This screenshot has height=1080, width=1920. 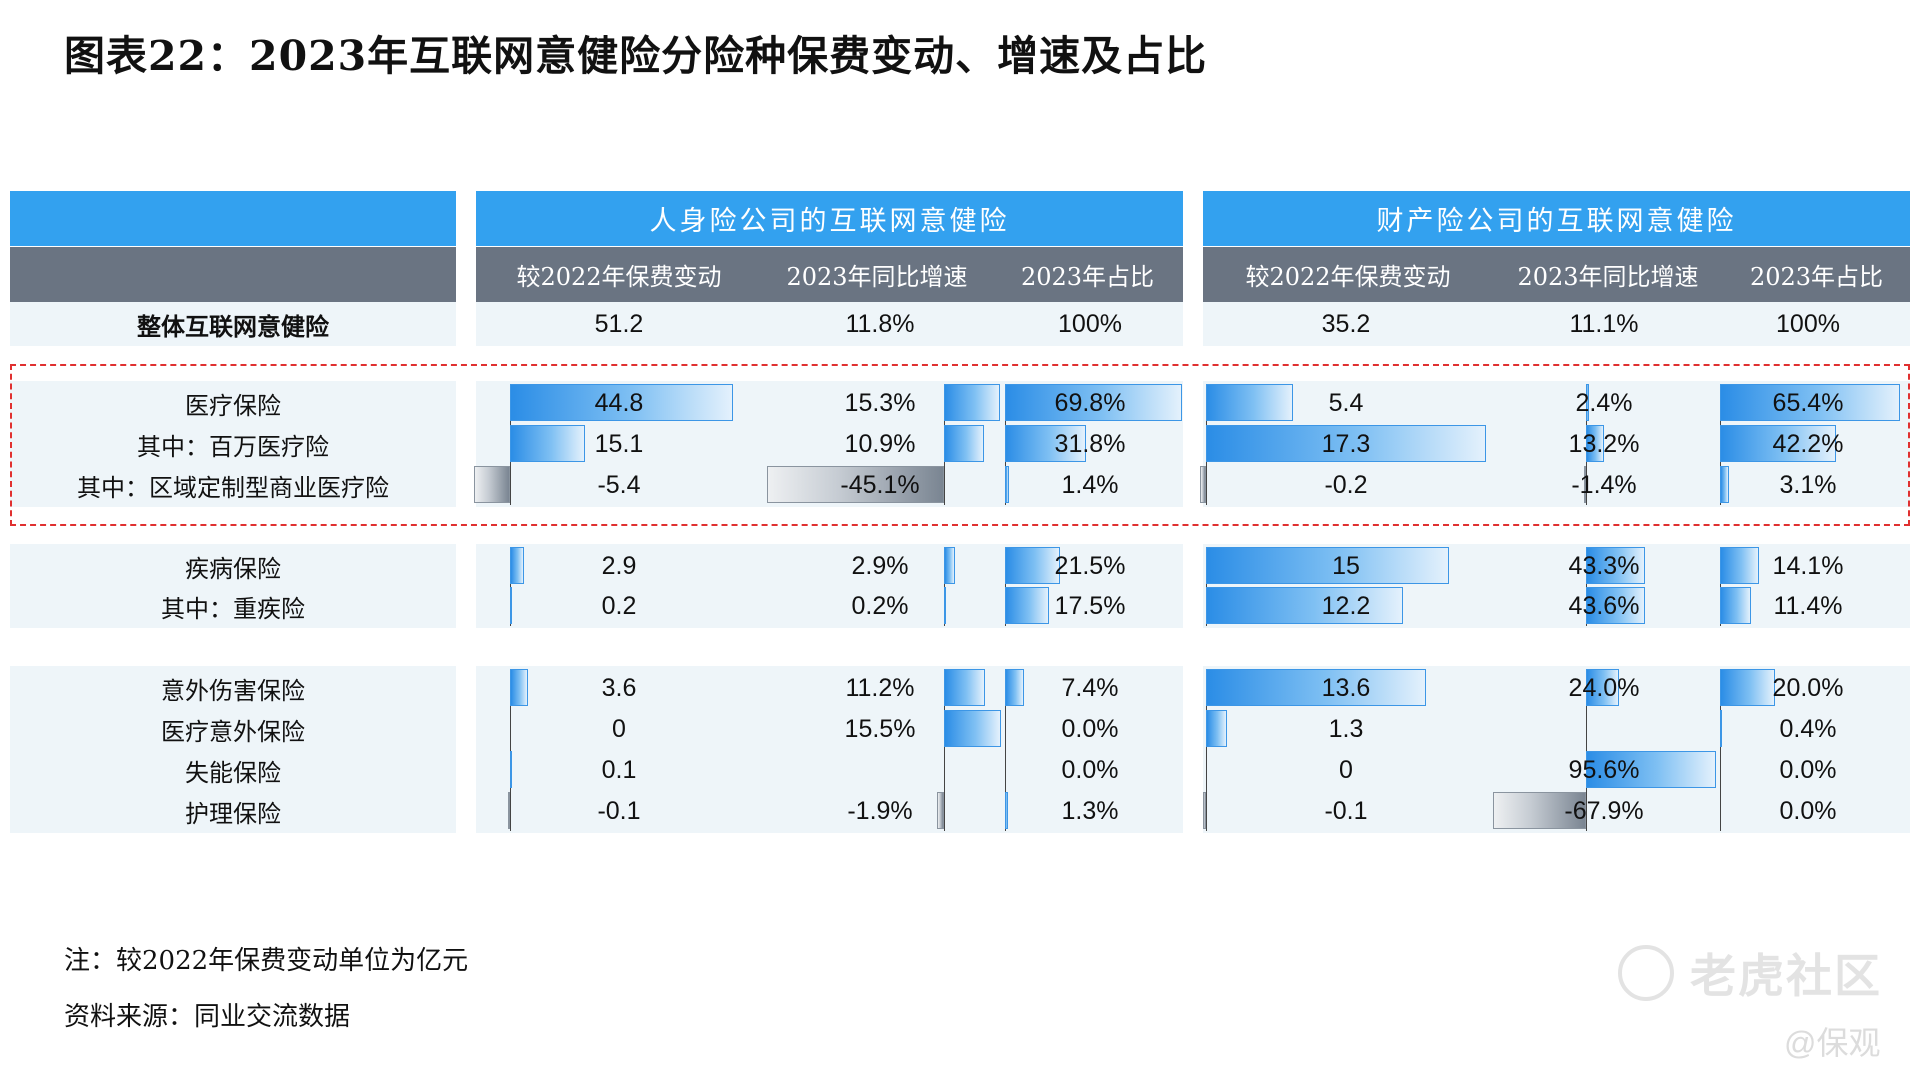 What do you see at coordinates (880, 402) in the screenshot?
I see `data-label: 15.3%` at bounding box center [880, 402].